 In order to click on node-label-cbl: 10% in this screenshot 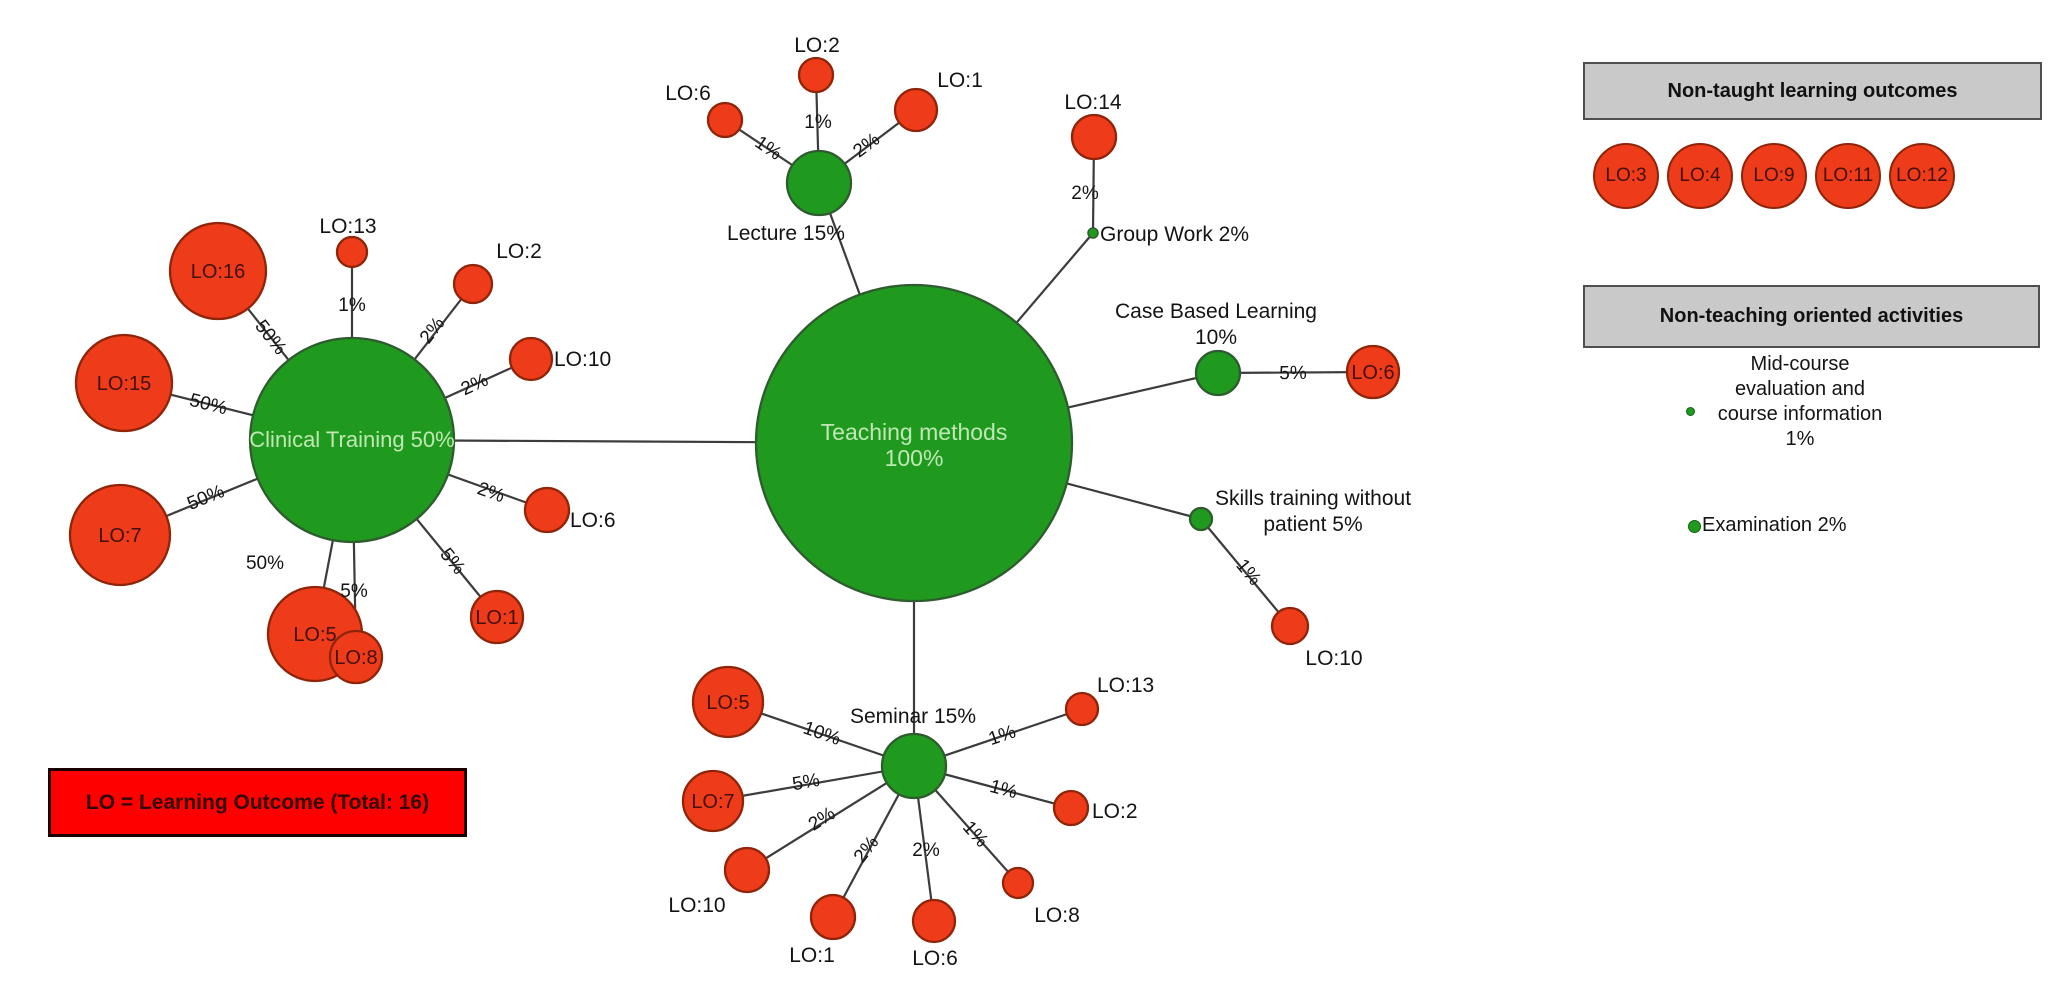, I will do `click(1216, 337)`.